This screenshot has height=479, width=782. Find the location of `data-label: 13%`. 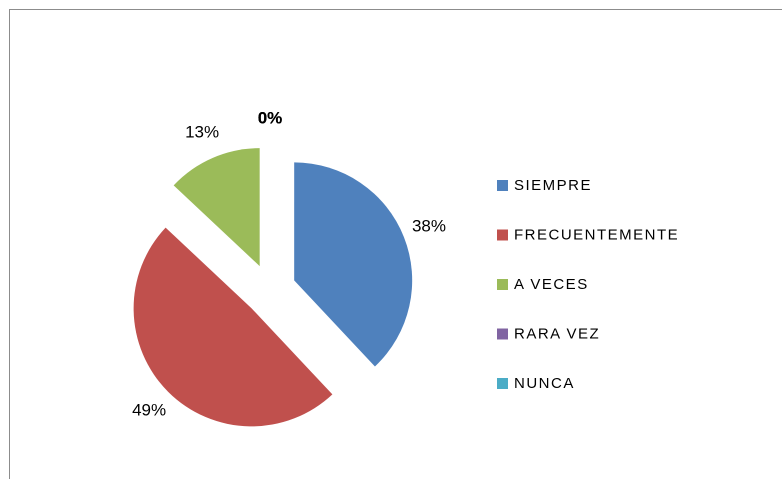

data-label: 13% is located at coordinates (202, 132).